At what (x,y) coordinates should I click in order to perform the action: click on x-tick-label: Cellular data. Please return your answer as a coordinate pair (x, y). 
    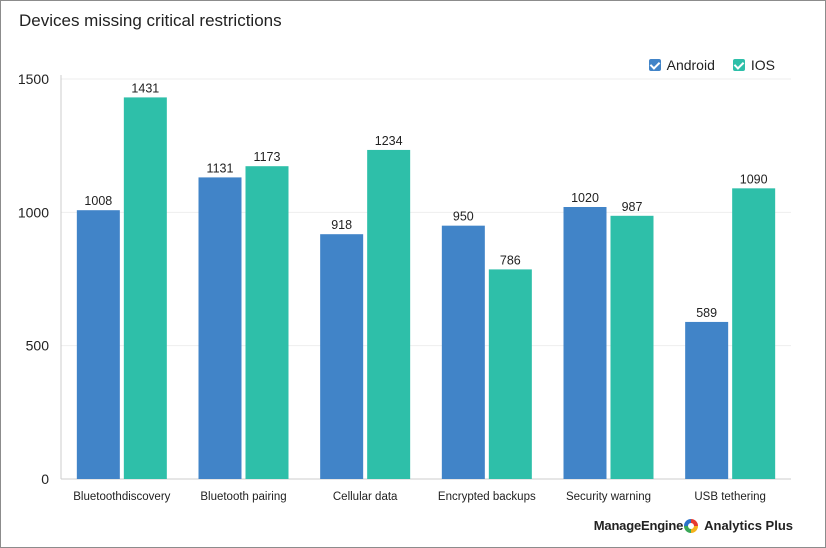
    Looking at the image, I should click on (365, 497).